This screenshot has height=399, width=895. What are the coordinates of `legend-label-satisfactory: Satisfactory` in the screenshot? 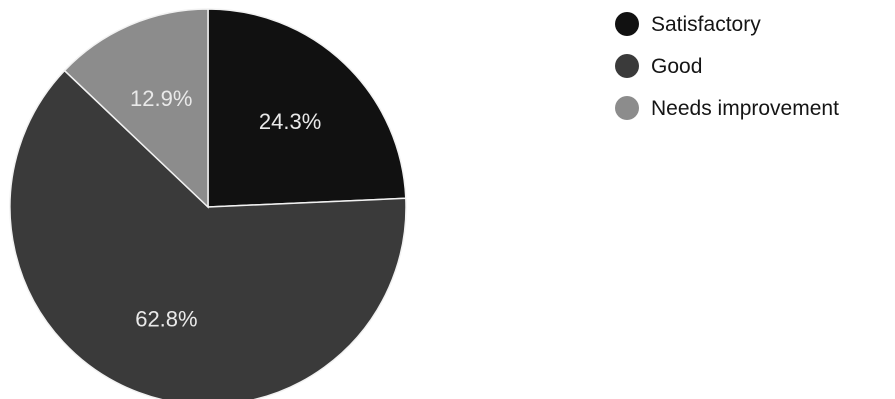 It's located at (706, 24).